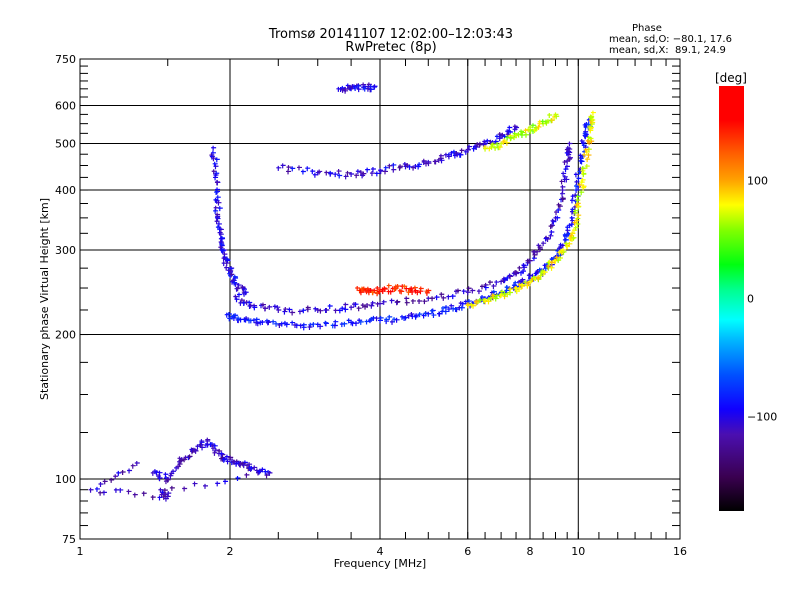  What do you see at coordinates (391, 47) in the screenshot?
I see `chart-subtitle: RwPretec (8p)` at bounding box center [391, 47].